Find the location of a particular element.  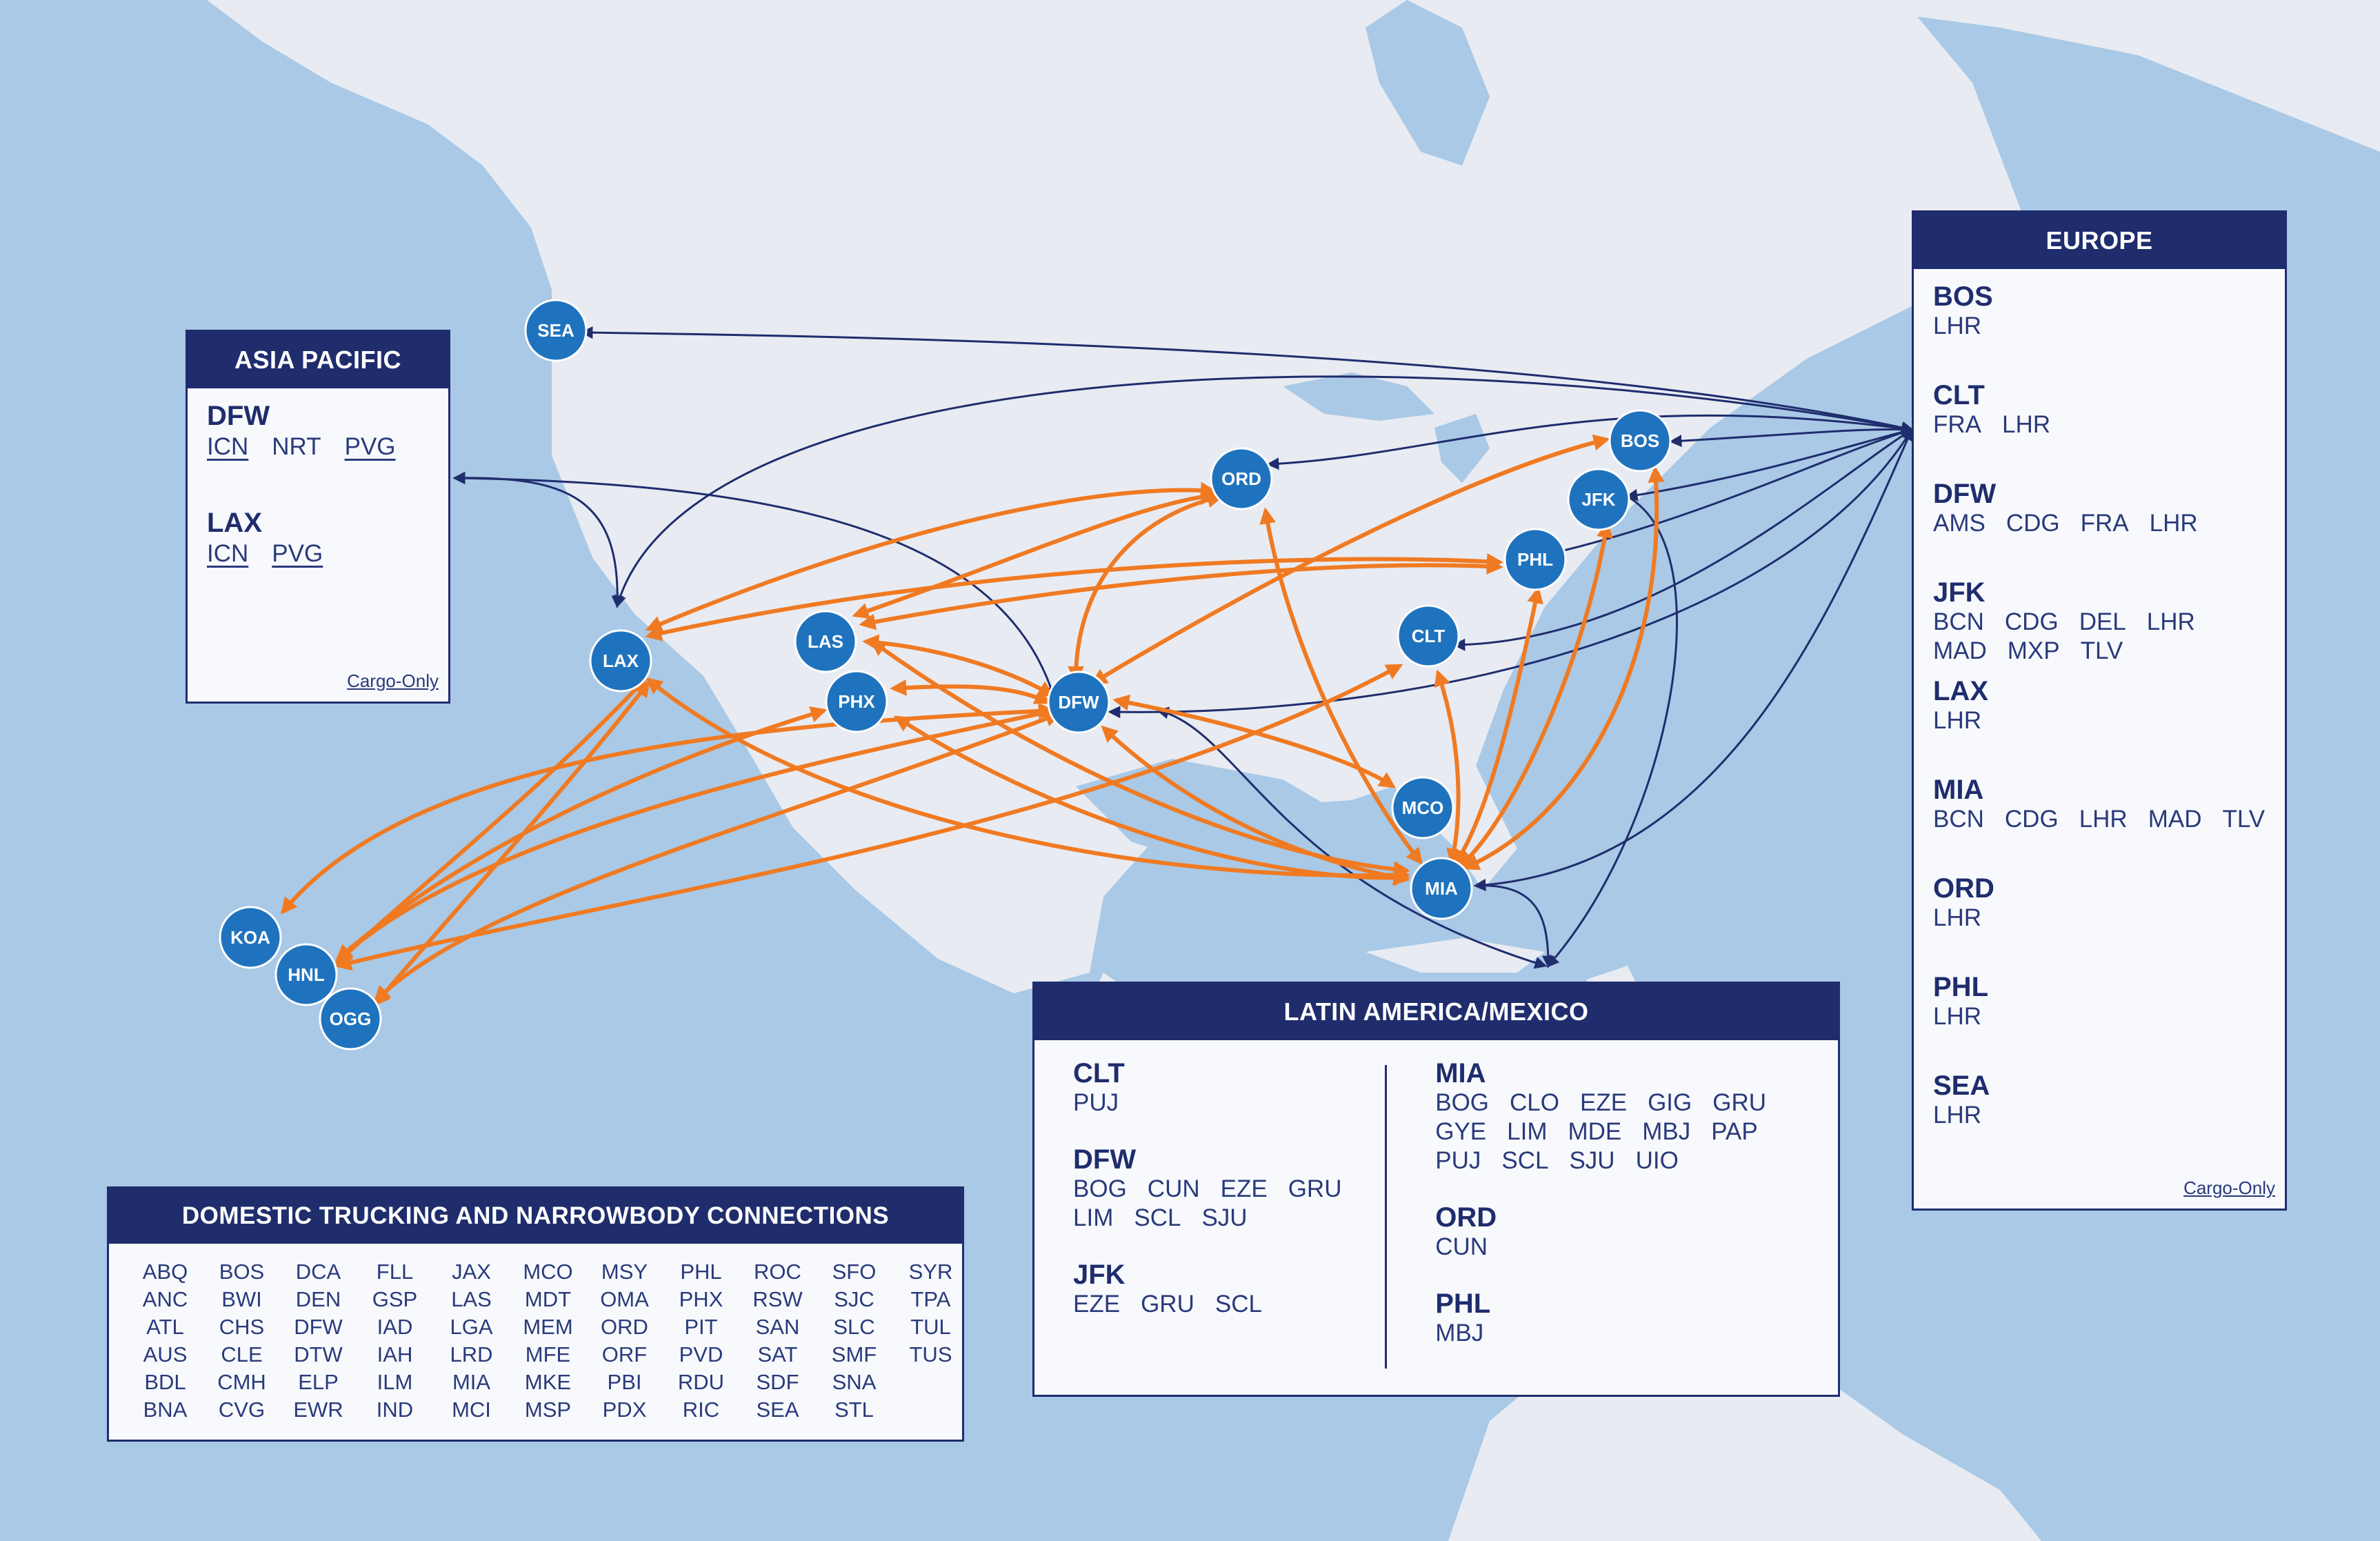

domestic-code: ANC is located at coordinates (165, 1299).